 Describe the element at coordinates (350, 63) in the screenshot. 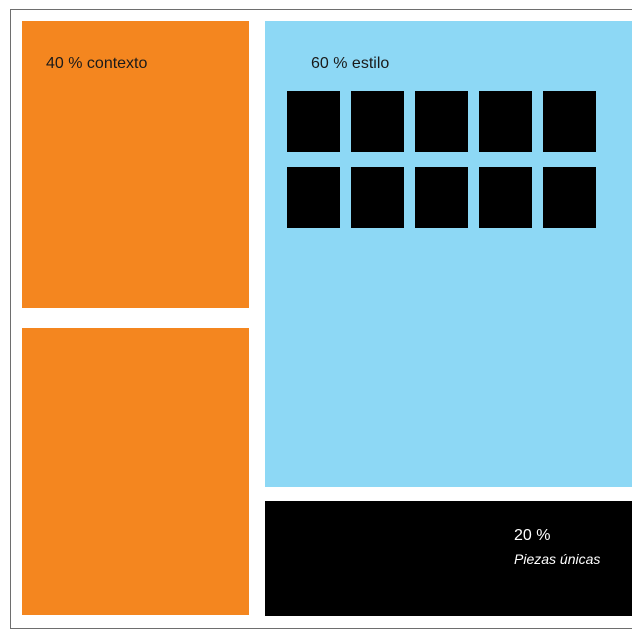

I see `style-label: 60 % estilo` at that location.